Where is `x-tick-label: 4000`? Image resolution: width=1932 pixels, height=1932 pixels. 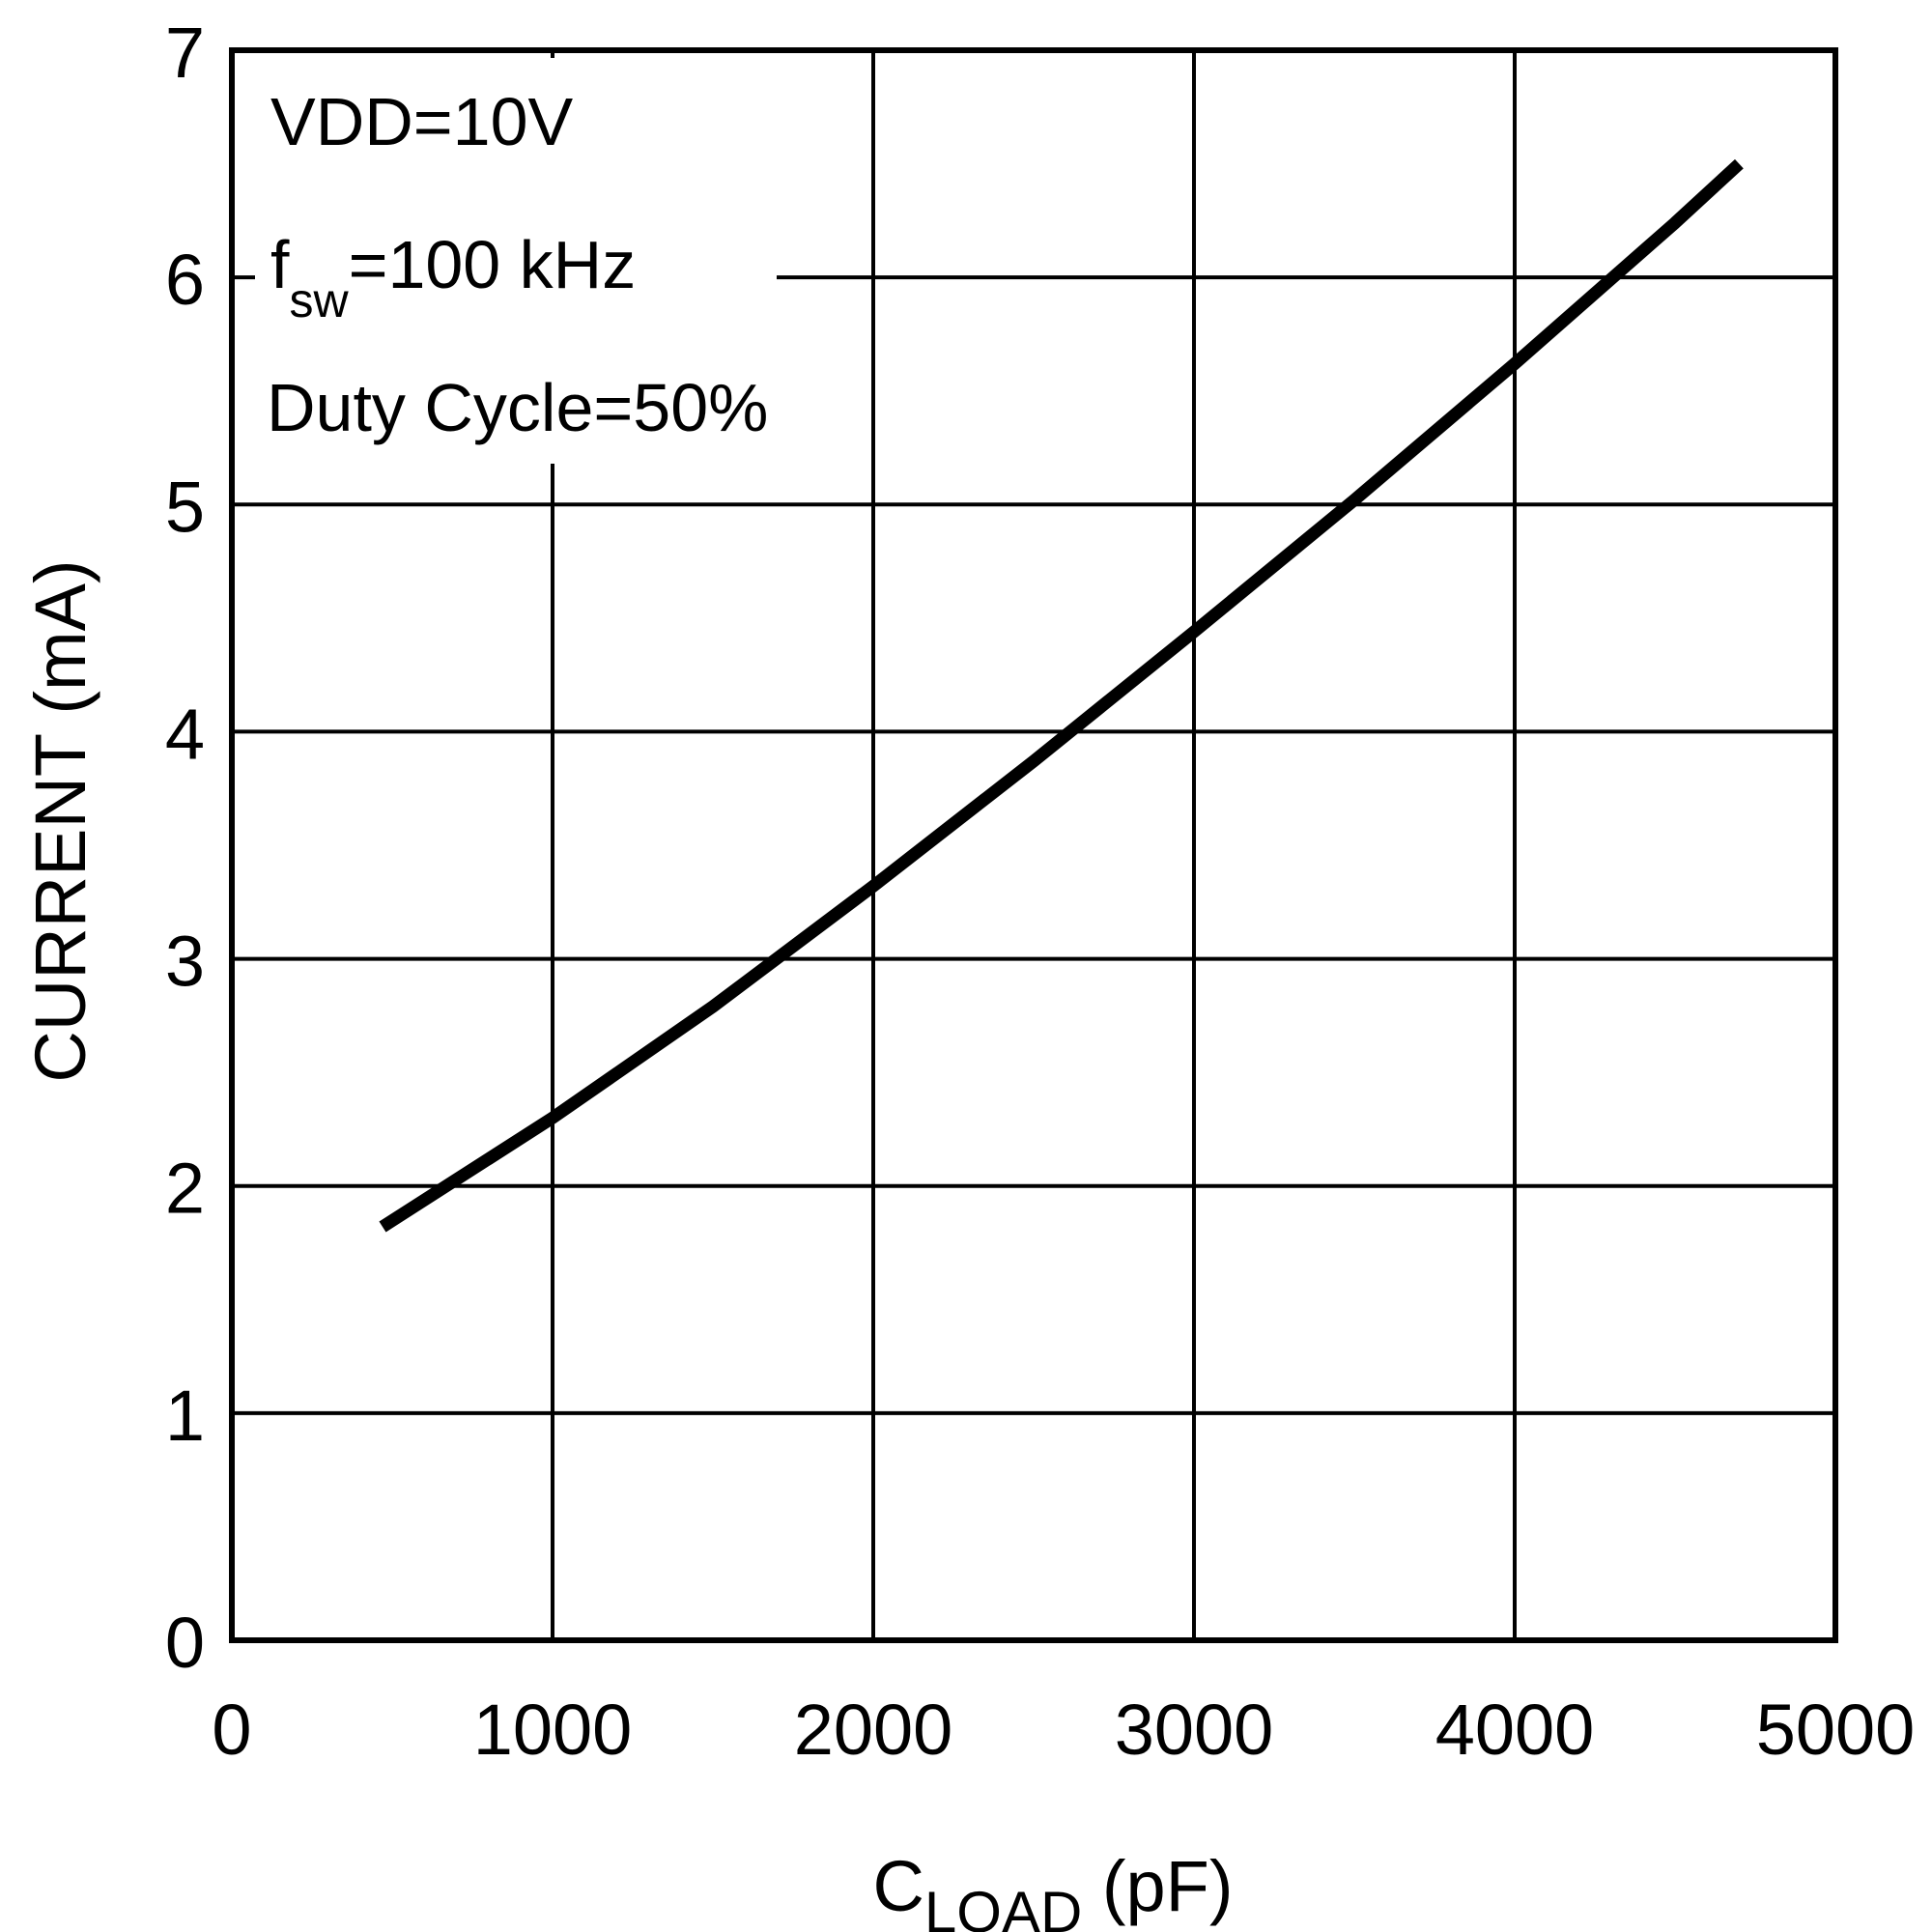 x-tick-label: 4000 is located at coordinates (1515, 1730).